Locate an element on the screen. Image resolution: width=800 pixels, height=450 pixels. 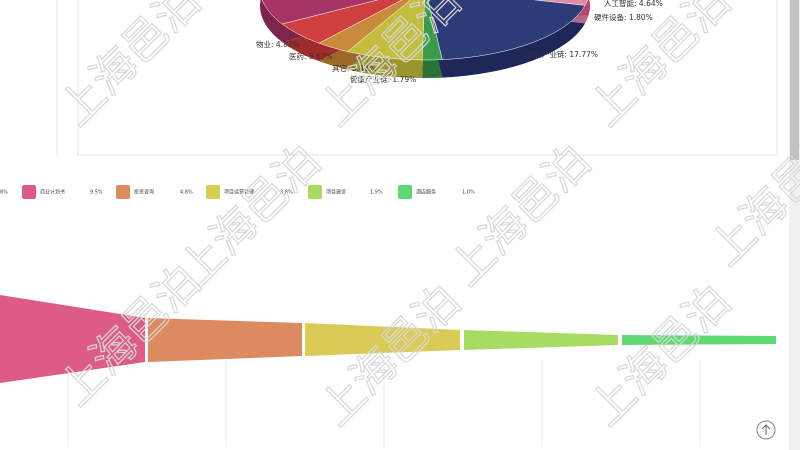
legend-percent: 9.5% is located at coordinates (96, 193).